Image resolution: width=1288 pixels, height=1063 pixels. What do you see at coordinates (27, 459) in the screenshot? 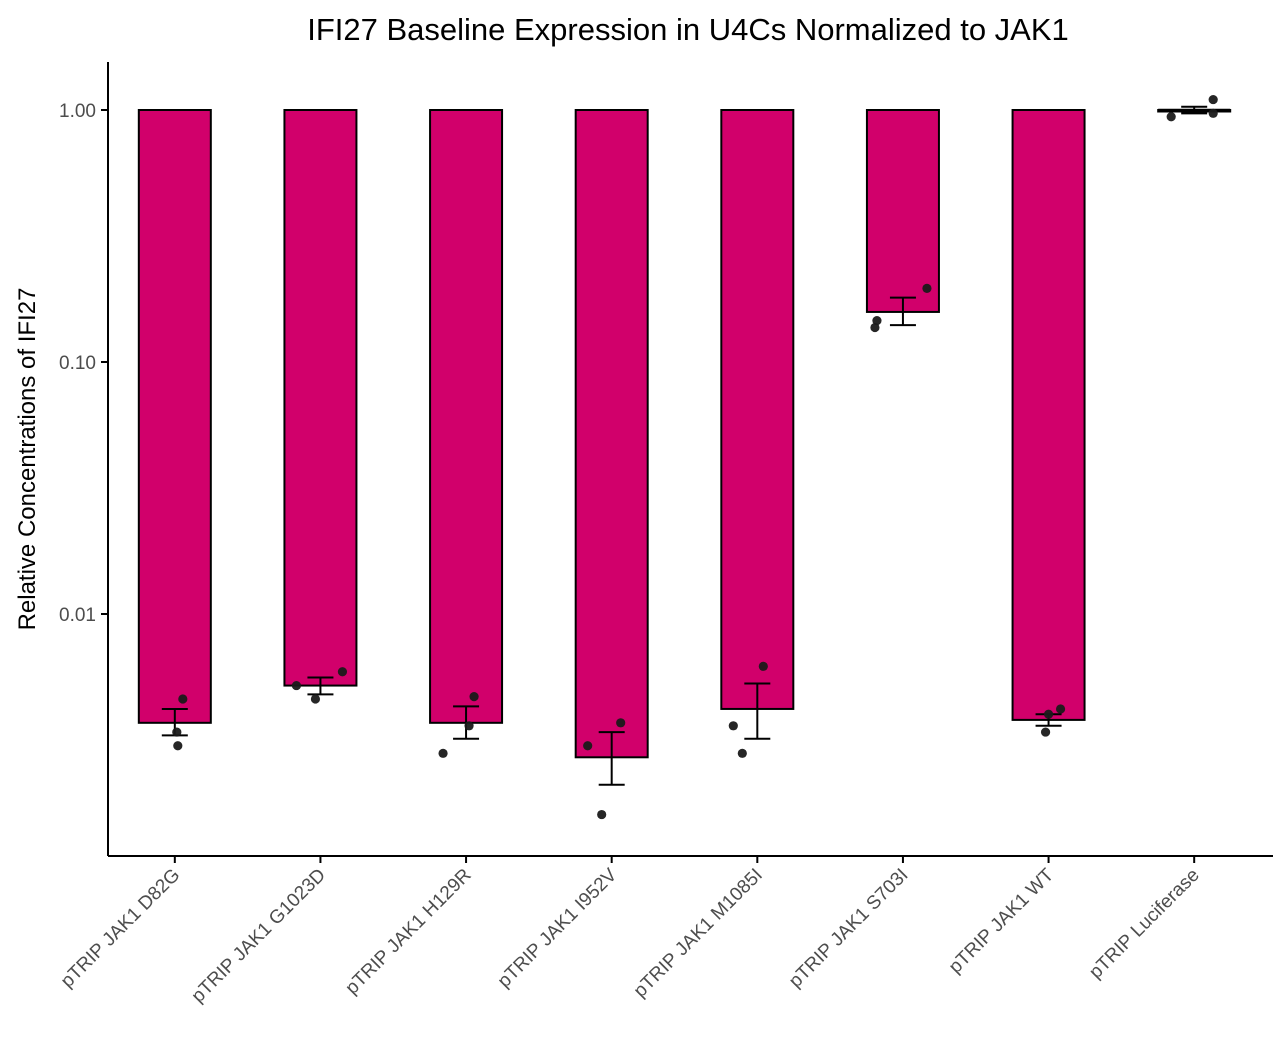
I see `y-axis-label: Relative Concentrations of IFI27` at bounding box center [27, 459].